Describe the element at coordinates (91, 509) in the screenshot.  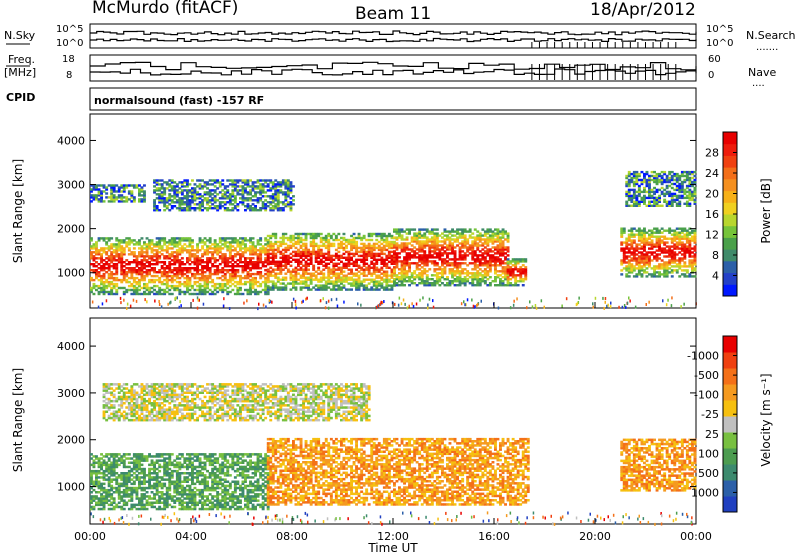
I see `velocity-cell` at that location.